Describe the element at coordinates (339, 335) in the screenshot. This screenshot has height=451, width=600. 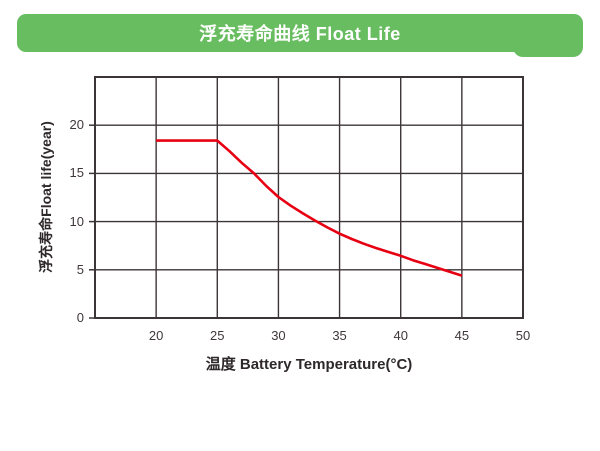
I see `x-tick-label: 35` at that location.